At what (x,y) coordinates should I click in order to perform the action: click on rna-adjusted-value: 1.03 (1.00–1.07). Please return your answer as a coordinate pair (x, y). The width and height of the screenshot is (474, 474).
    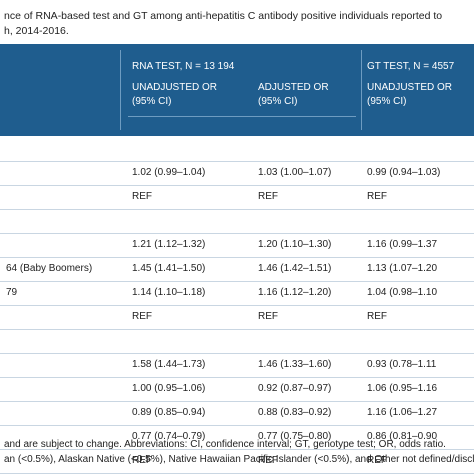
    Looking at the image, I should click on (295, 172).